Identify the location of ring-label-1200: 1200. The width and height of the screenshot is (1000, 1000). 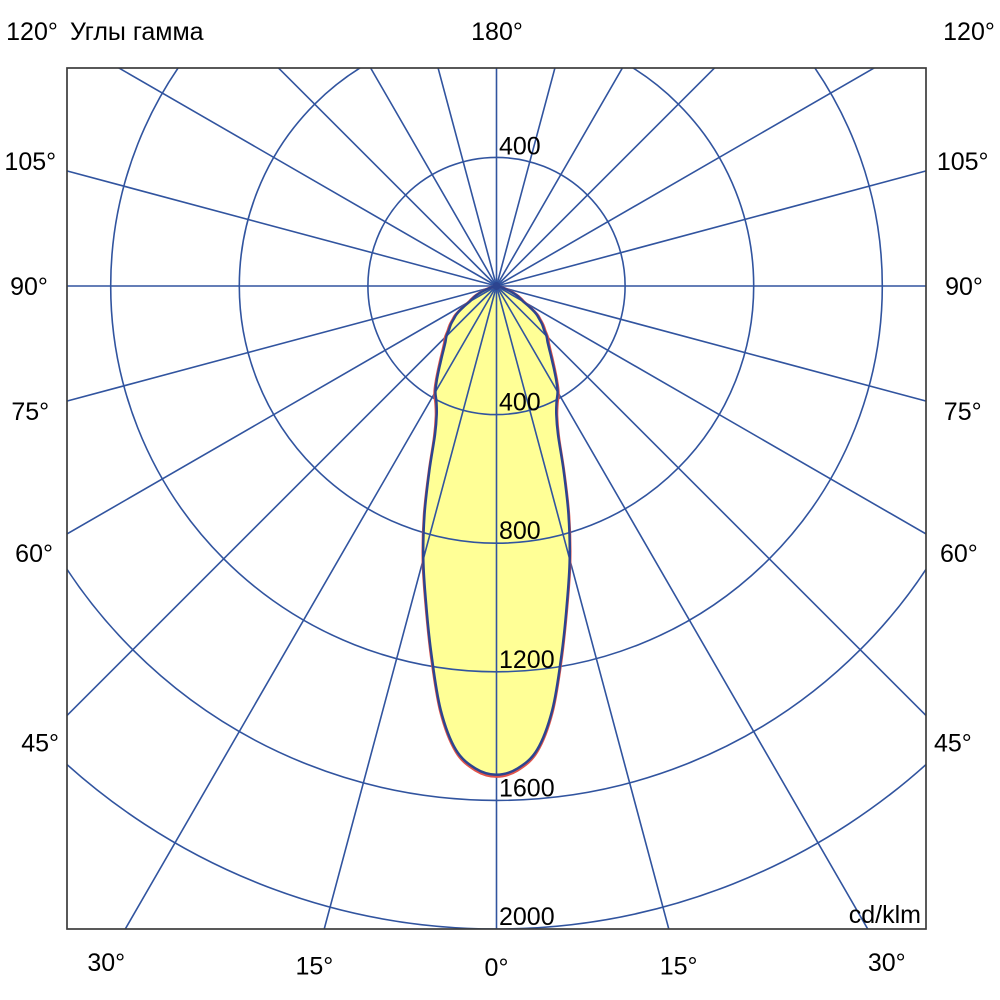
(527, 660).